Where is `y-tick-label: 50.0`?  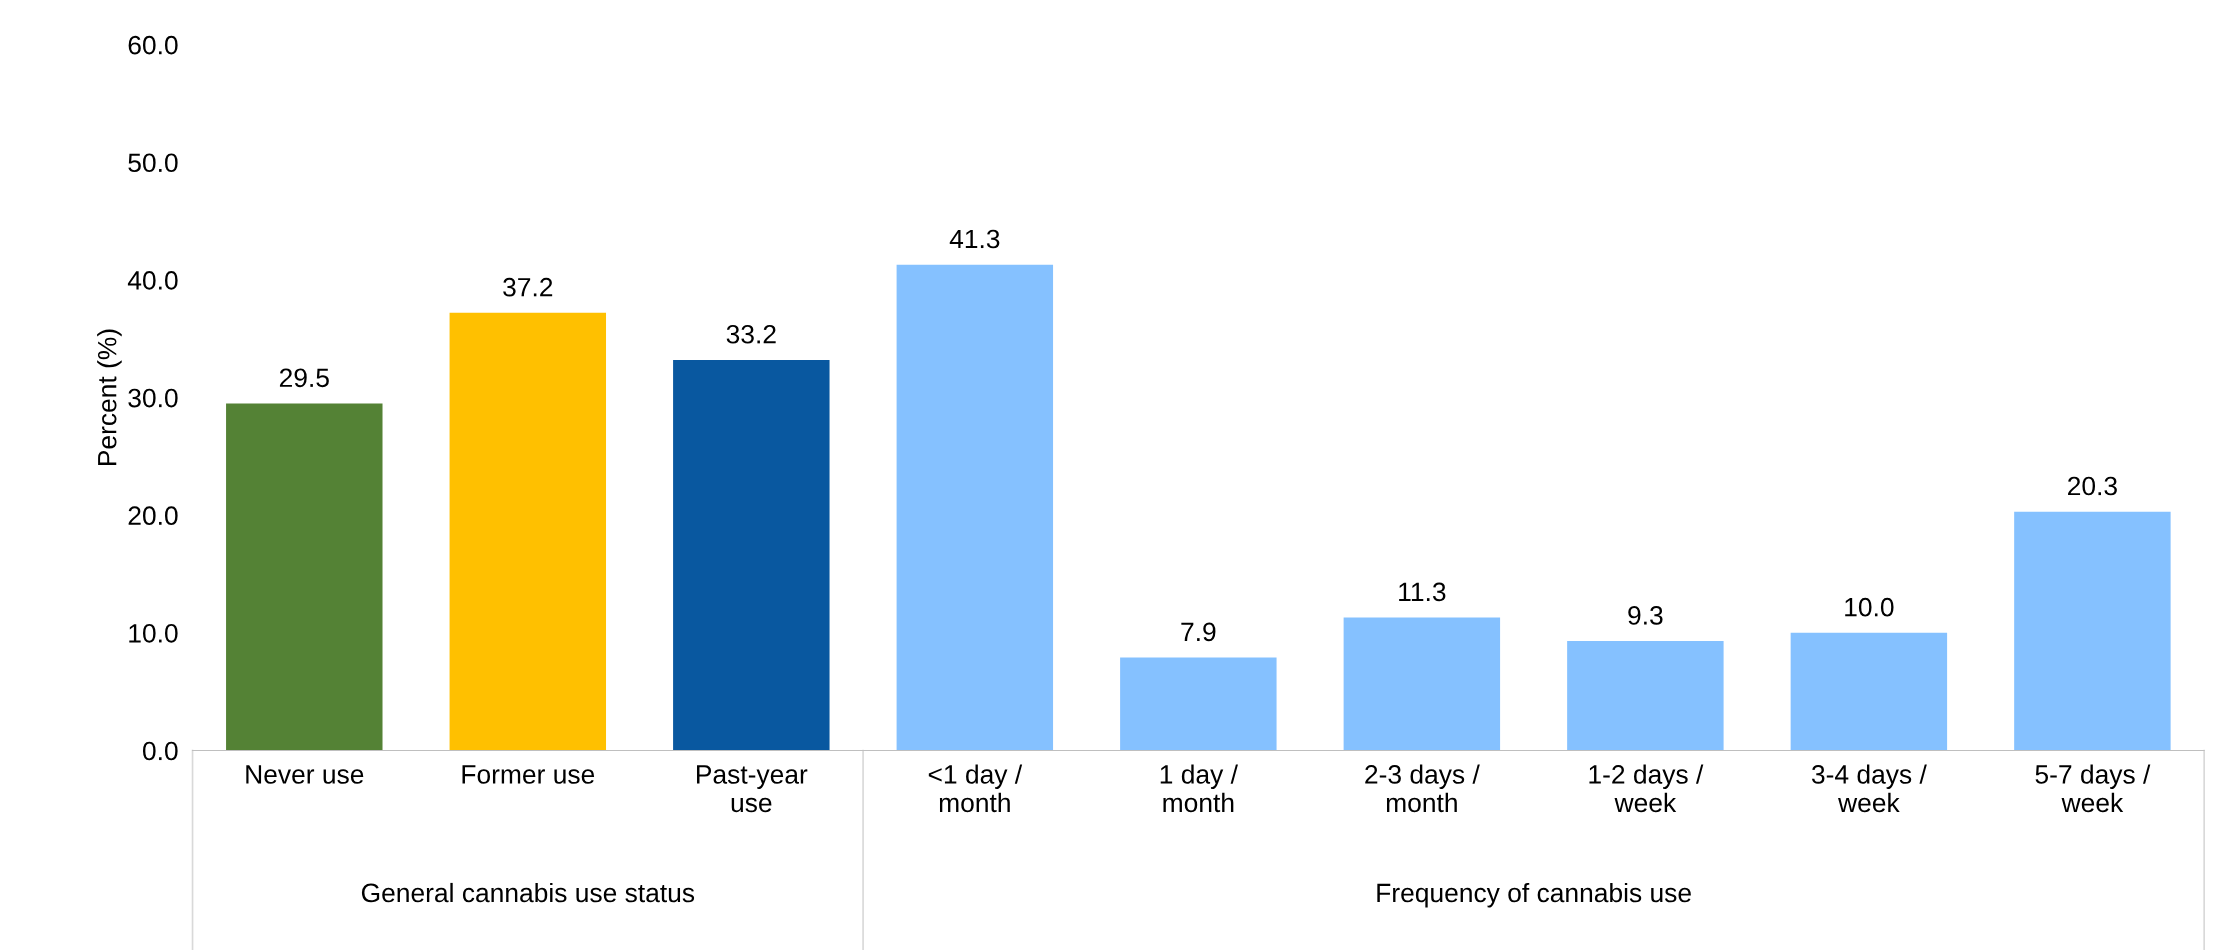 y-tick-label: 50.0 is located at coordinates (153, 163).